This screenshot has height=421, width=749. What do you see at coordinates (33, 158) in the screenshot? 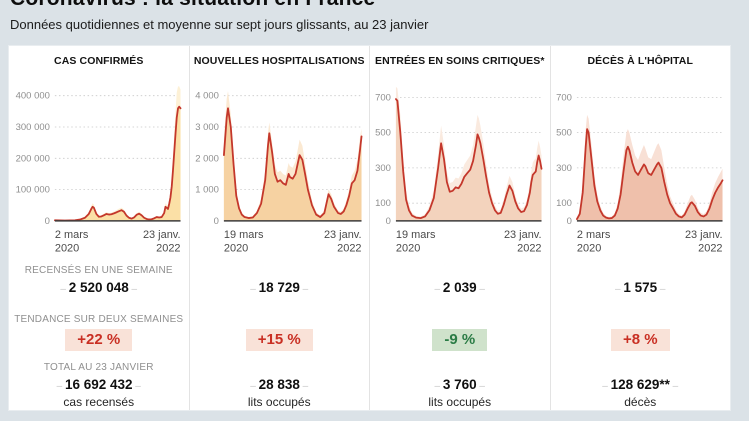
I see `svg-text: 200 000` at bounding box center [33, 158].